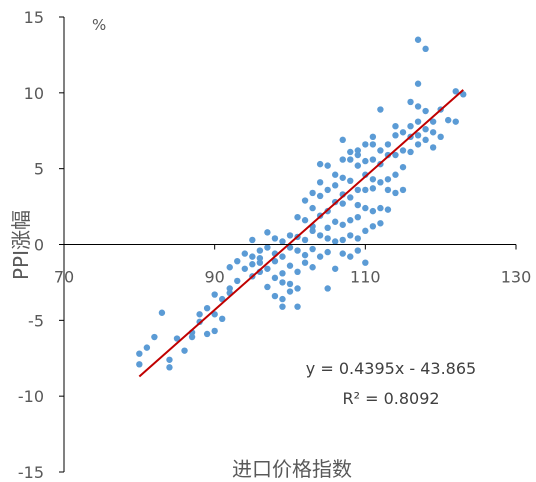 Image resolution: width=536 pixels, height=482 pixels. I want to click on x-tick-label: 130, so click(516, 277).